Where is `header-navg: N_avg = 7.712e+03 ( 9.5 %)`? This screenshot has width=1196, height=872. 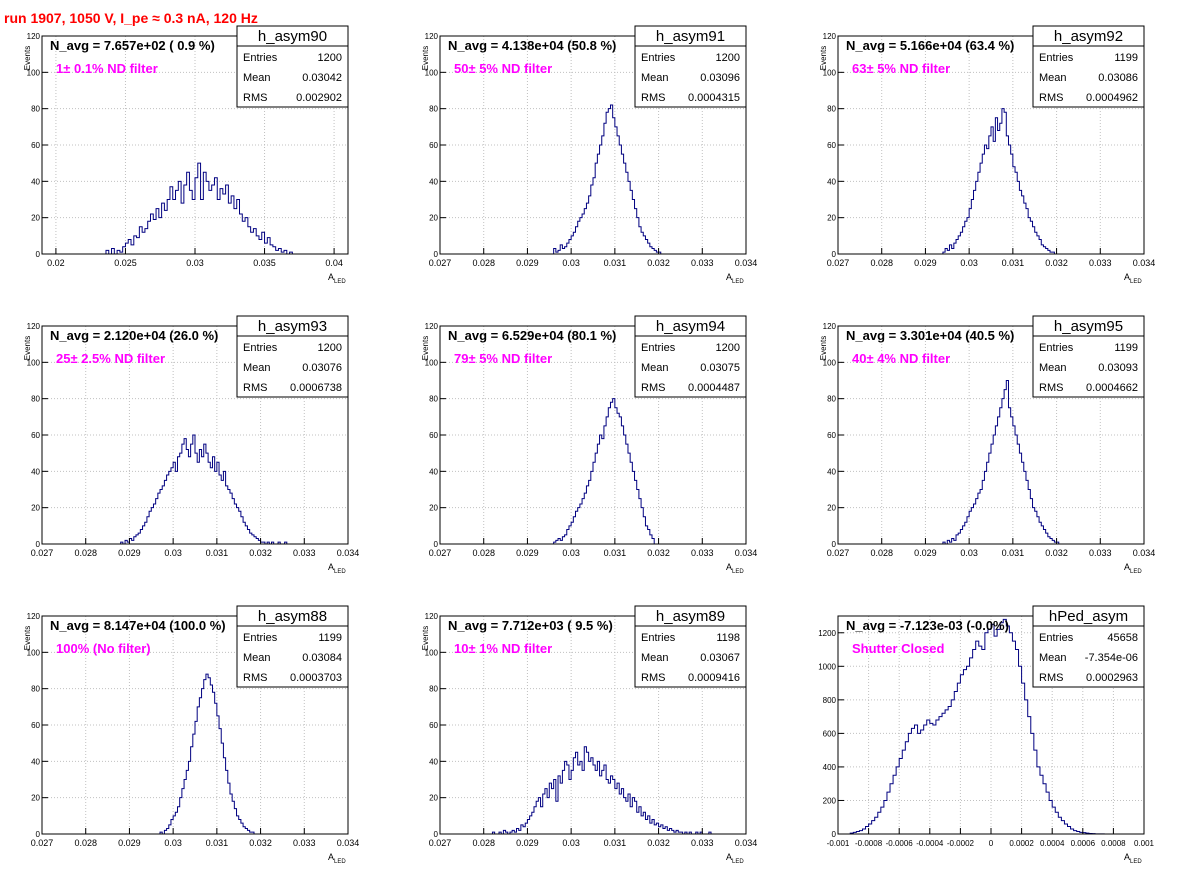
header-navg: N_avg = 7.712e+03 ( 9.5 %) is located at coordinates (530, 625).